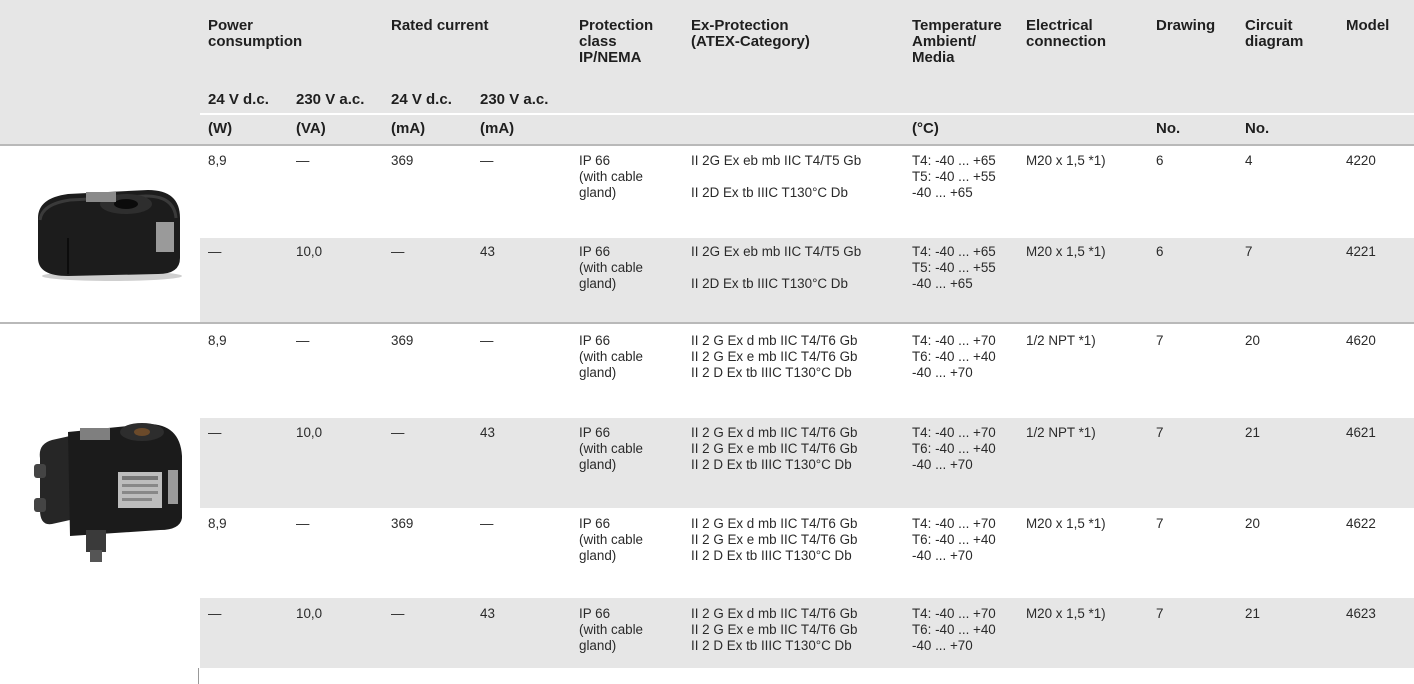 Image resolution: width=1414 pixels, height=684 pixels. What do you see at coordinates (1160, 160) in the screenshot?
I see `cell-drawing-no: 6` at bounding box center [1160, 160].